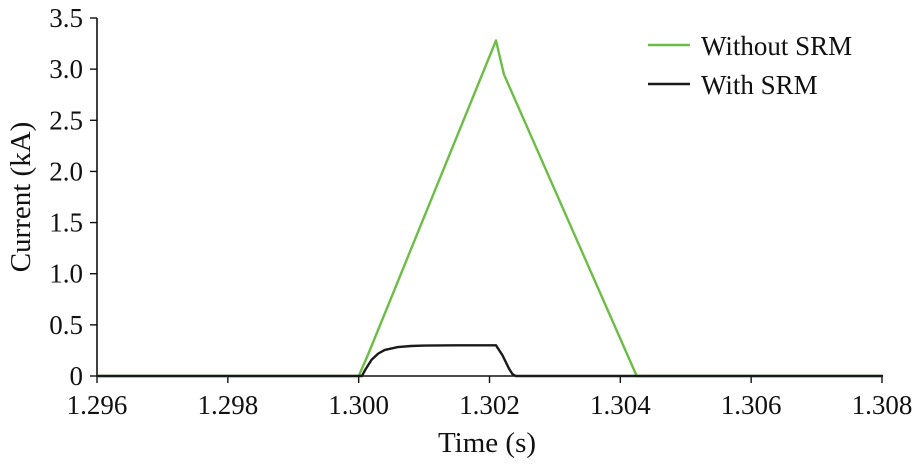 This screenshot has height=468, width=920. What do you see at coordinates (77, 376) in the screenshot?
I see `y-tick-label: 0` at bounding box center [77, 376].